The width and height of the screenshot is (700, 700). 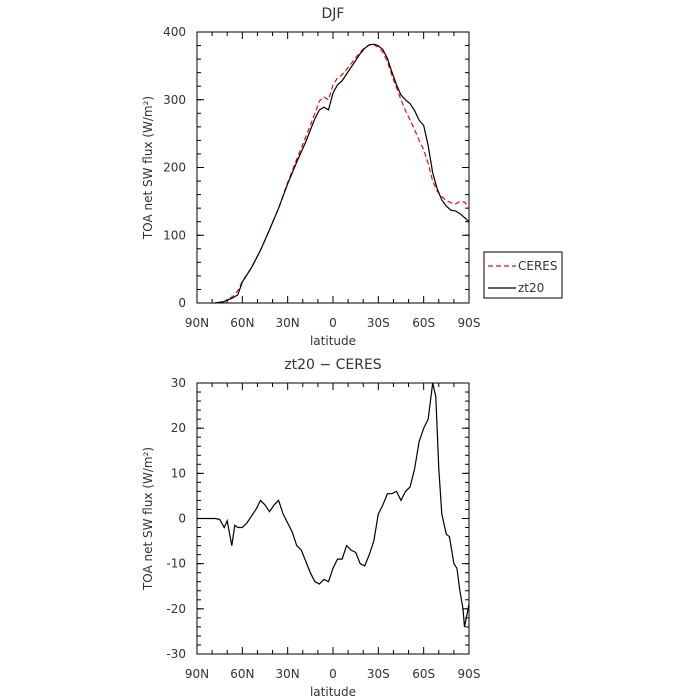 What do you see at coordinates (288, 674) in the screenshot?
I see `bottom-x-tick-label: 30N` at bounding box center [288, 674].